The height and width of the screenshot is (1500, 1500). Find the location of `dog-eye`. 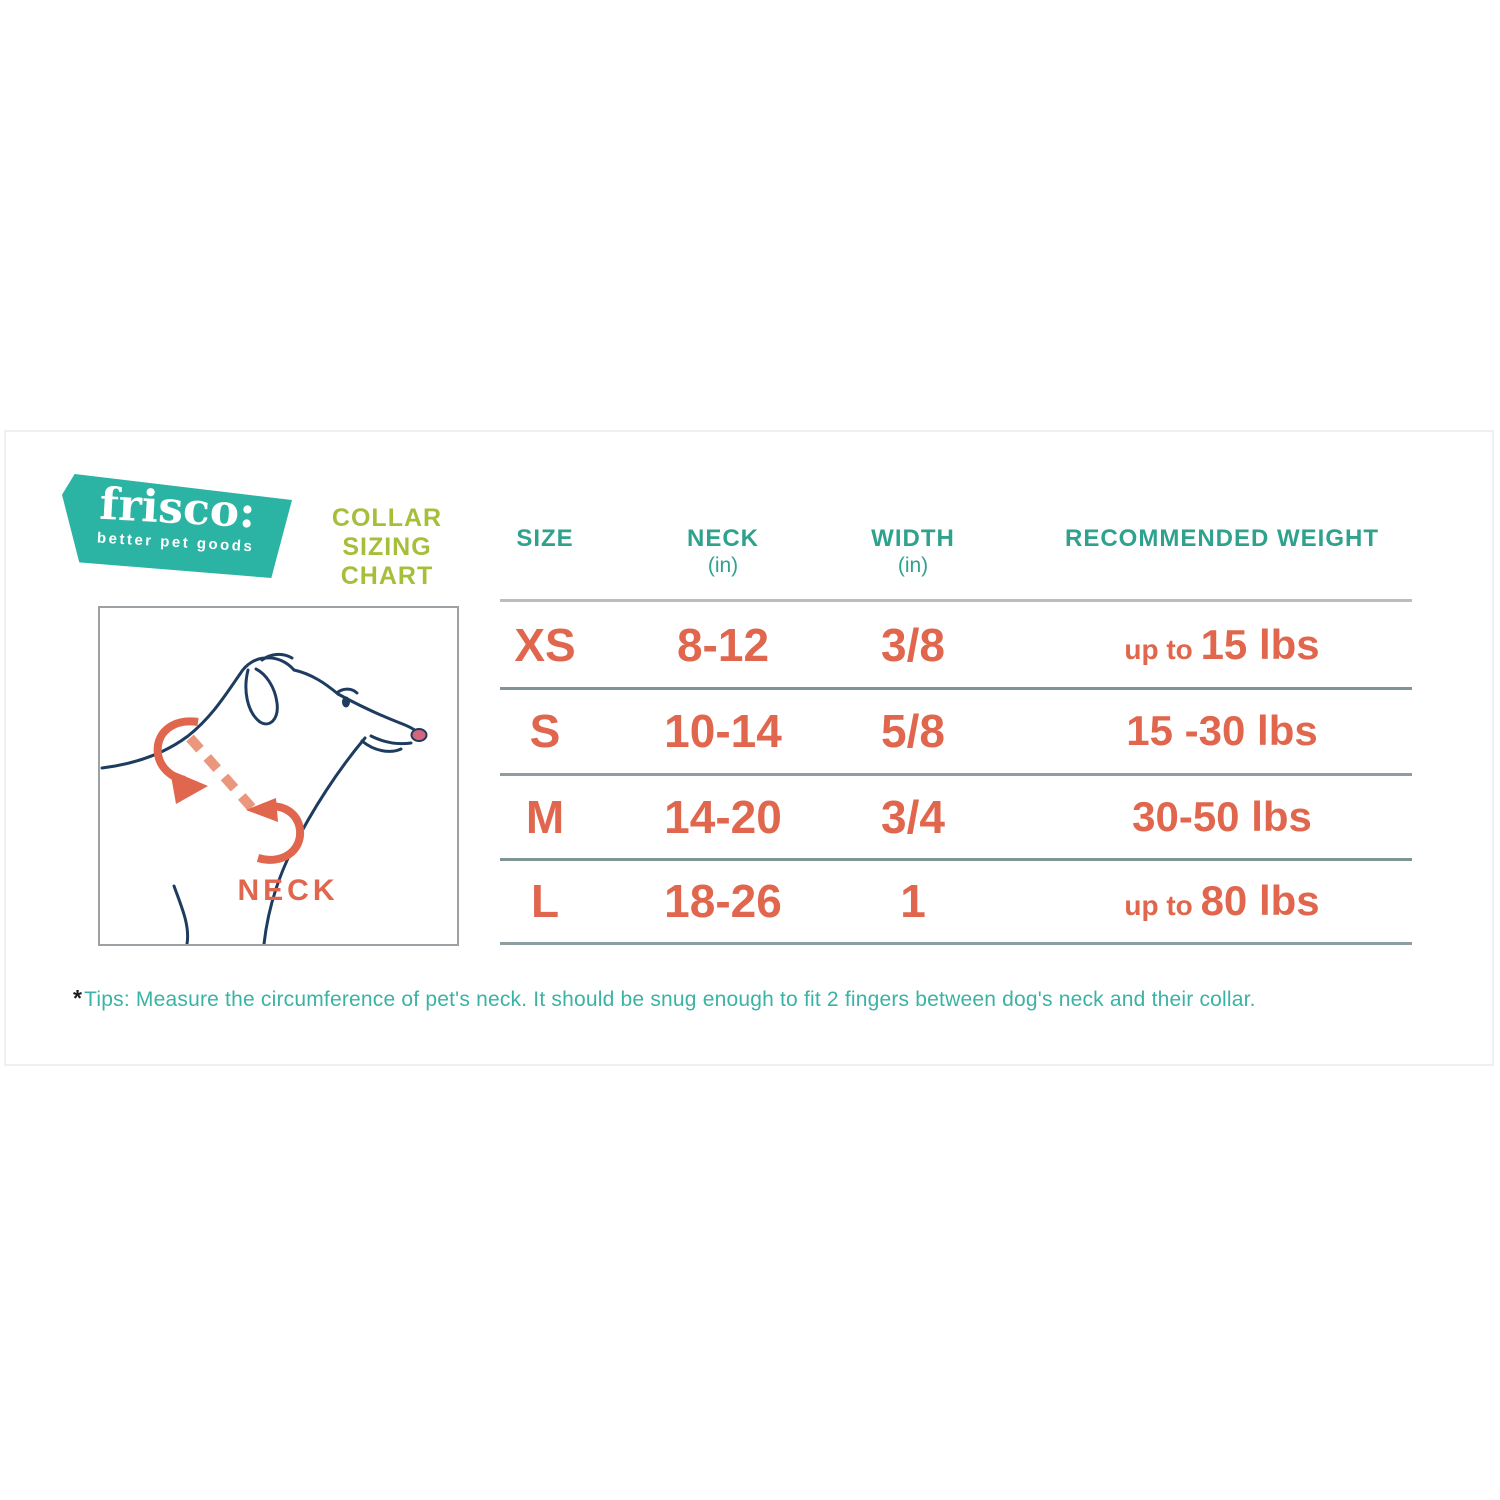

dog-eye is located at coordinates (346, 702).